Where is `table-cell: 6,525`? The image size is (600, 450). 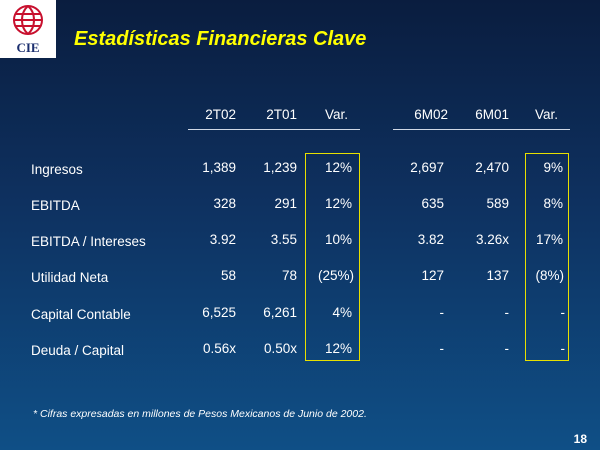 table-cell: 6,525 is located at coordinates (219, 312).